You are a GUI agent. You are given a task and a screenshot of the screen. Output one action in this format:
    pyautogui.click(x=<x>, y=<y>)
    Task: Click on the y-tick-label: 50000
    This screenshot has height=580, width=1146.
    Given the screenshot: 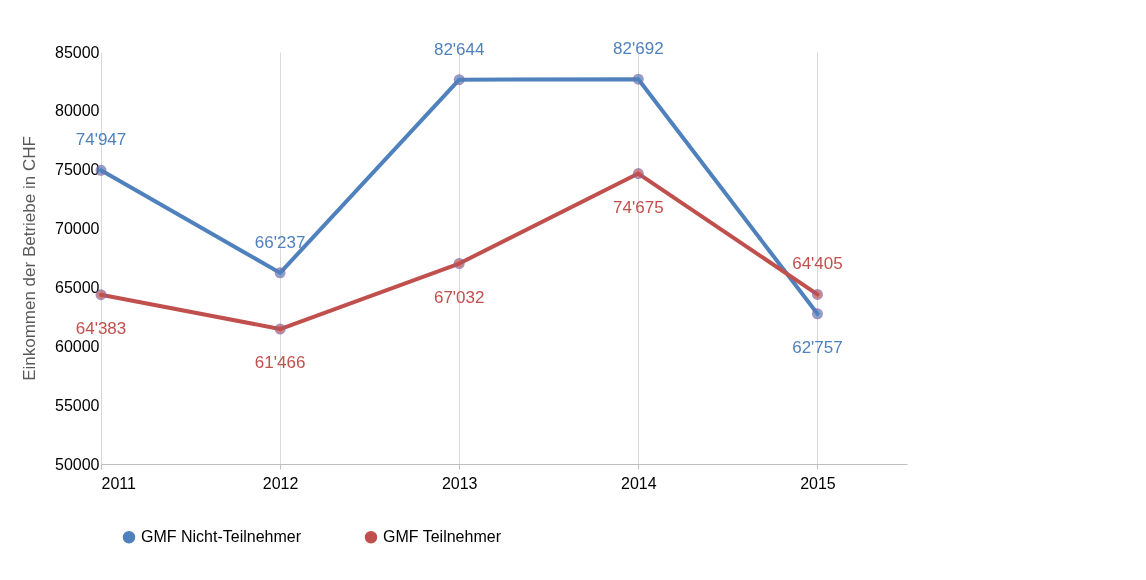 What is the action you would take?
    pyautogui.click(x=77, y=464)
    